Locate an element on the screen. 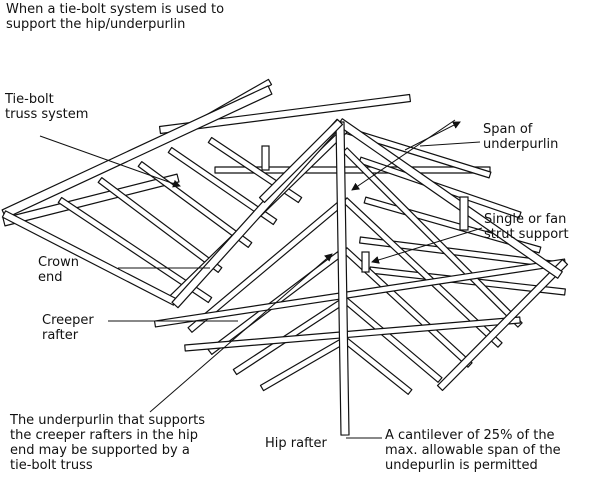 This screenshot has width=601, height=482. creeper-rafter-label: Creeper rafter is located at coordinates (68, 328).